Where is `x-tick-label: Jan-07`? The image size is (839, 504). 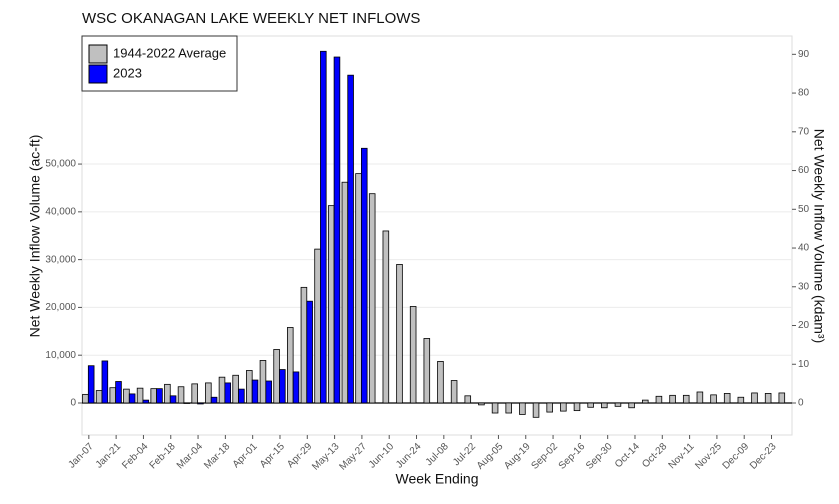
x-tick-label: Jan-07 is located at coordinates (81, 456).